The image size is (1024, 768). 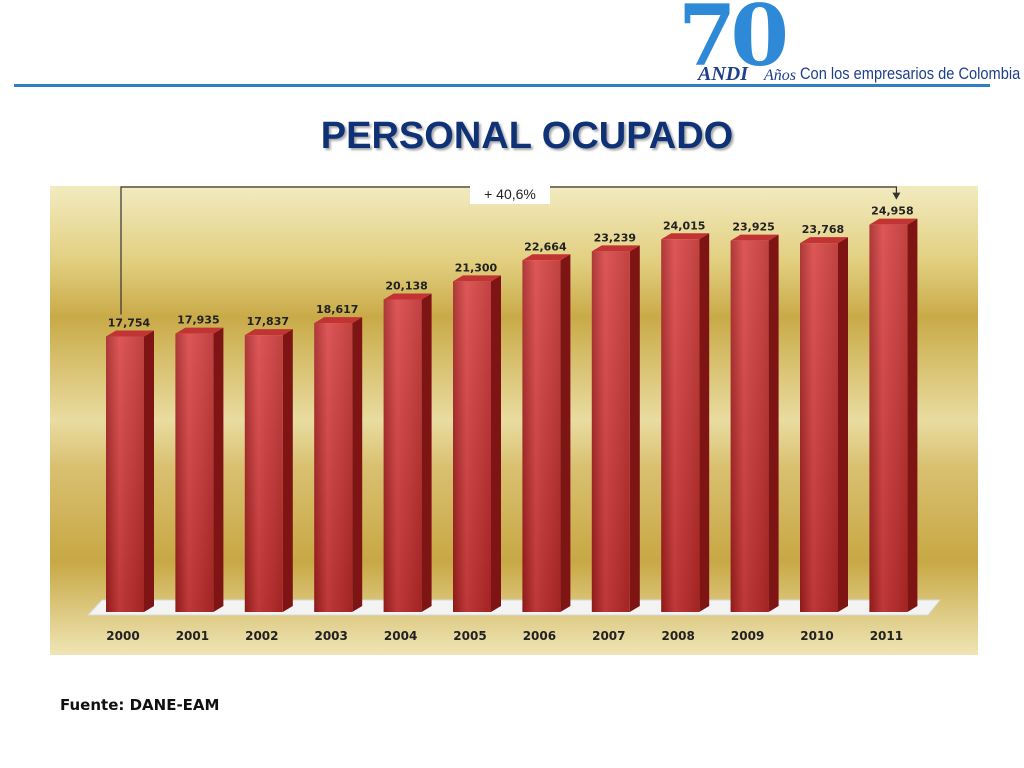 What do you see at coordinates (753, 227) in the screenshot?
I see `data-label: 23,925` at bounding box center [753, 227].